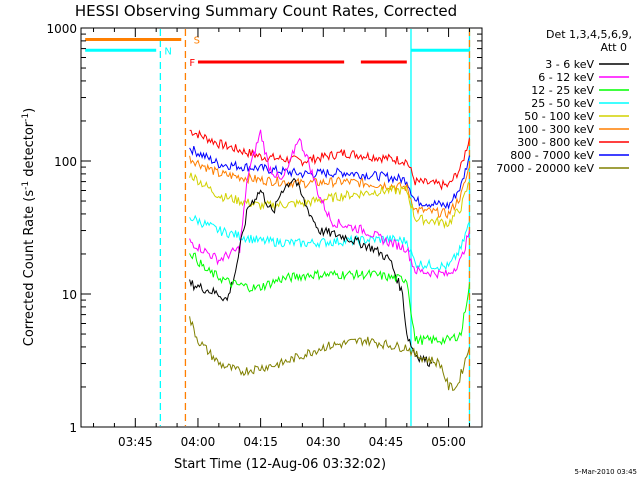 This screenshot has width=640, height=480. I want to click on y-axis-label: Corrected Count Rate (s-1 detector-1), so click(29, 227).